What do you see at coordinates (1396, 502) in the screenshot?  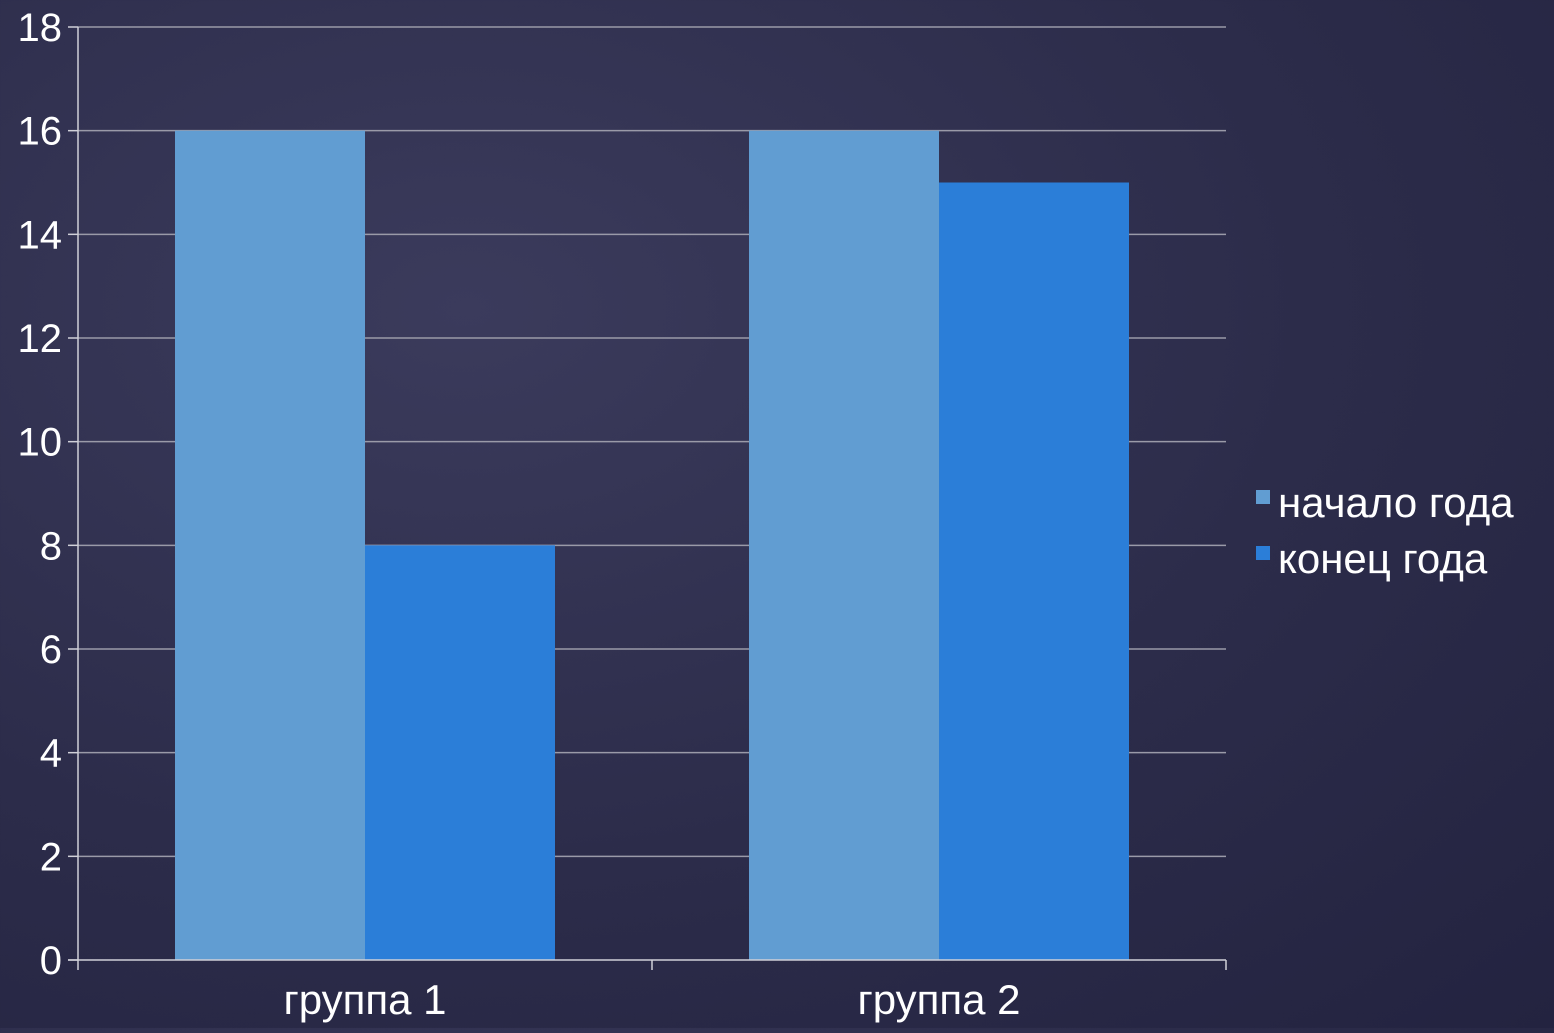 I see `legend-label-1: начало года` at bounding box center [1396, 502].